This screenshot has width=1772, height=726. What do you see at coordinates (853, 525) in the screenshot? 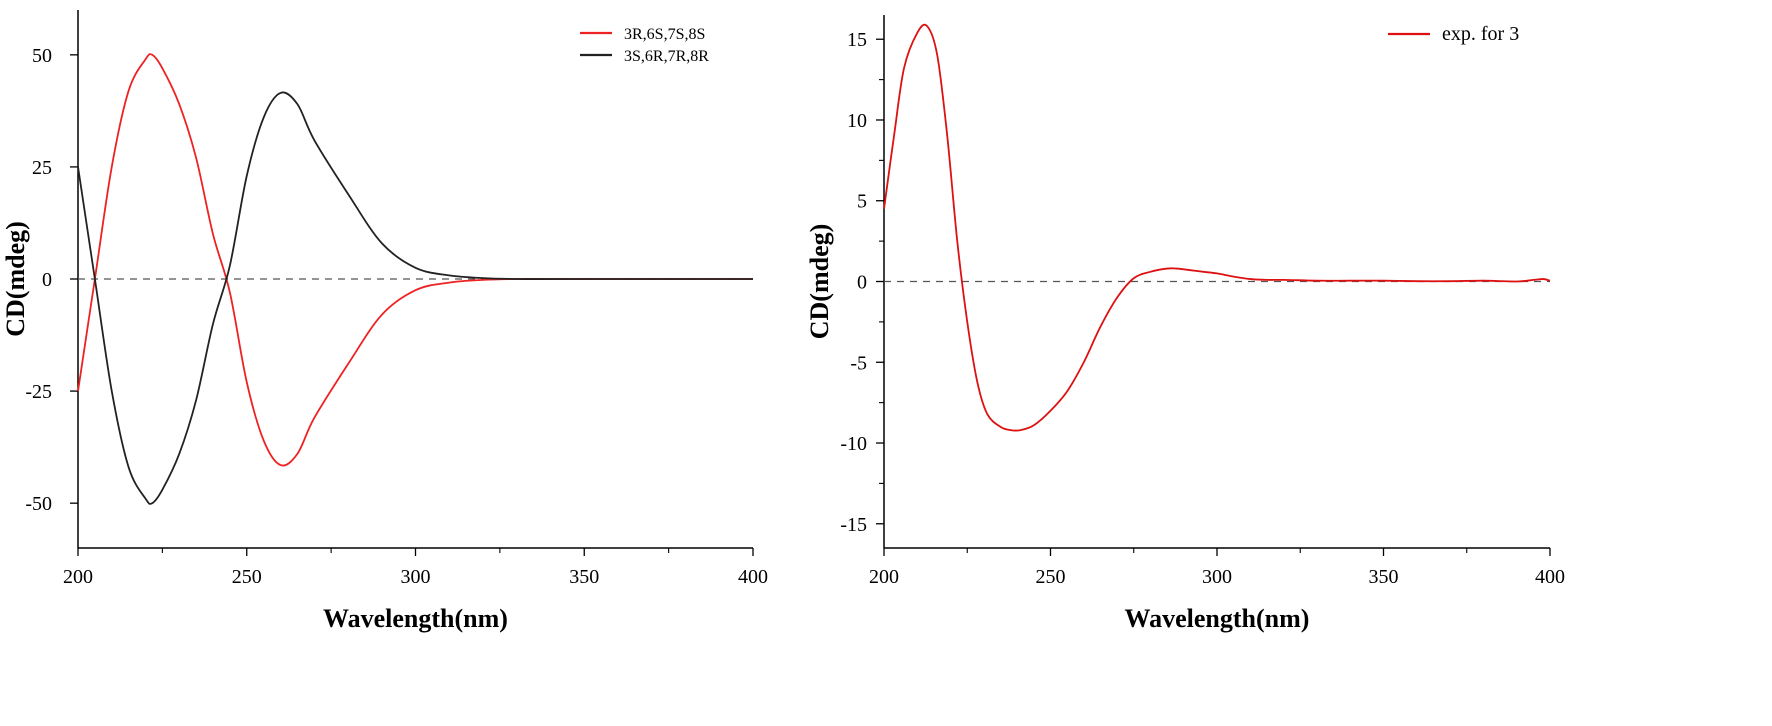
I see `y-tick-label: -15` at bounding box center [853, 525].